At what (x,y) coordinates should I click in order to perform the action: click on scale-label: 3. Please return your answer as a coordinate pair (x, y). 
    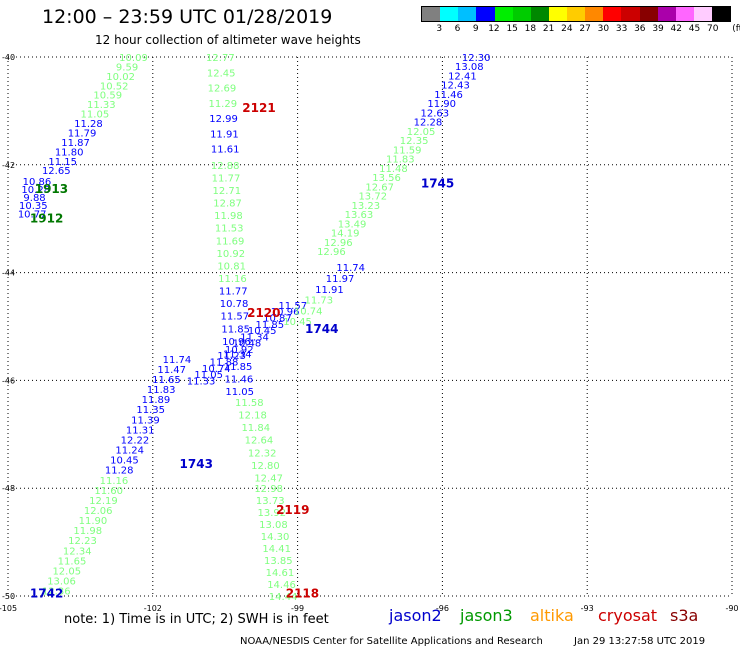
    Looking at the image, I should click on (439, 29).